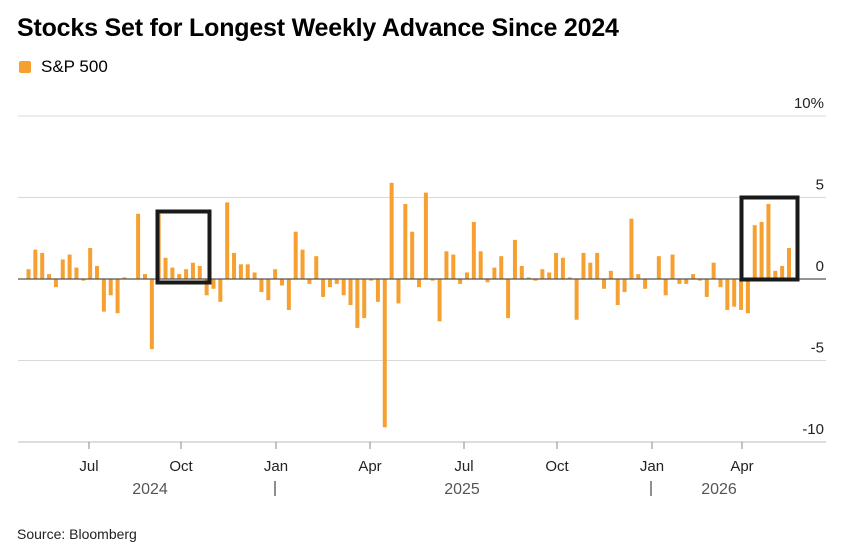 The height and width of the screenshot is (556, 860). What do you see at coordinates (817, 348) in the screenshot?
I see `y-tick-label: -5` at bounding box center [817, 348].